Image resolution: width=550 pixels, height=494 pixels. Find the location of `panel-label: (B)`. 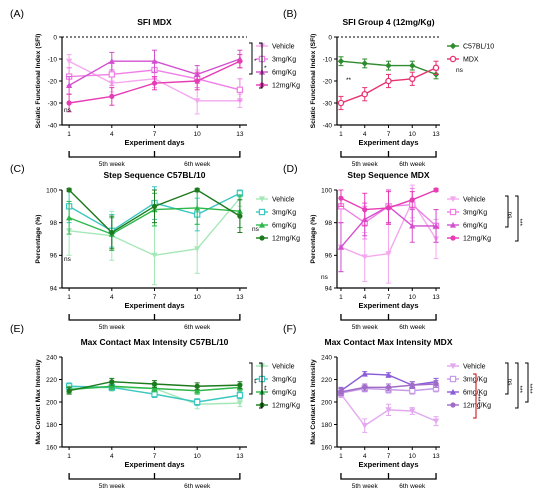

panel-label: (B) is located at coordinates (290, 14).